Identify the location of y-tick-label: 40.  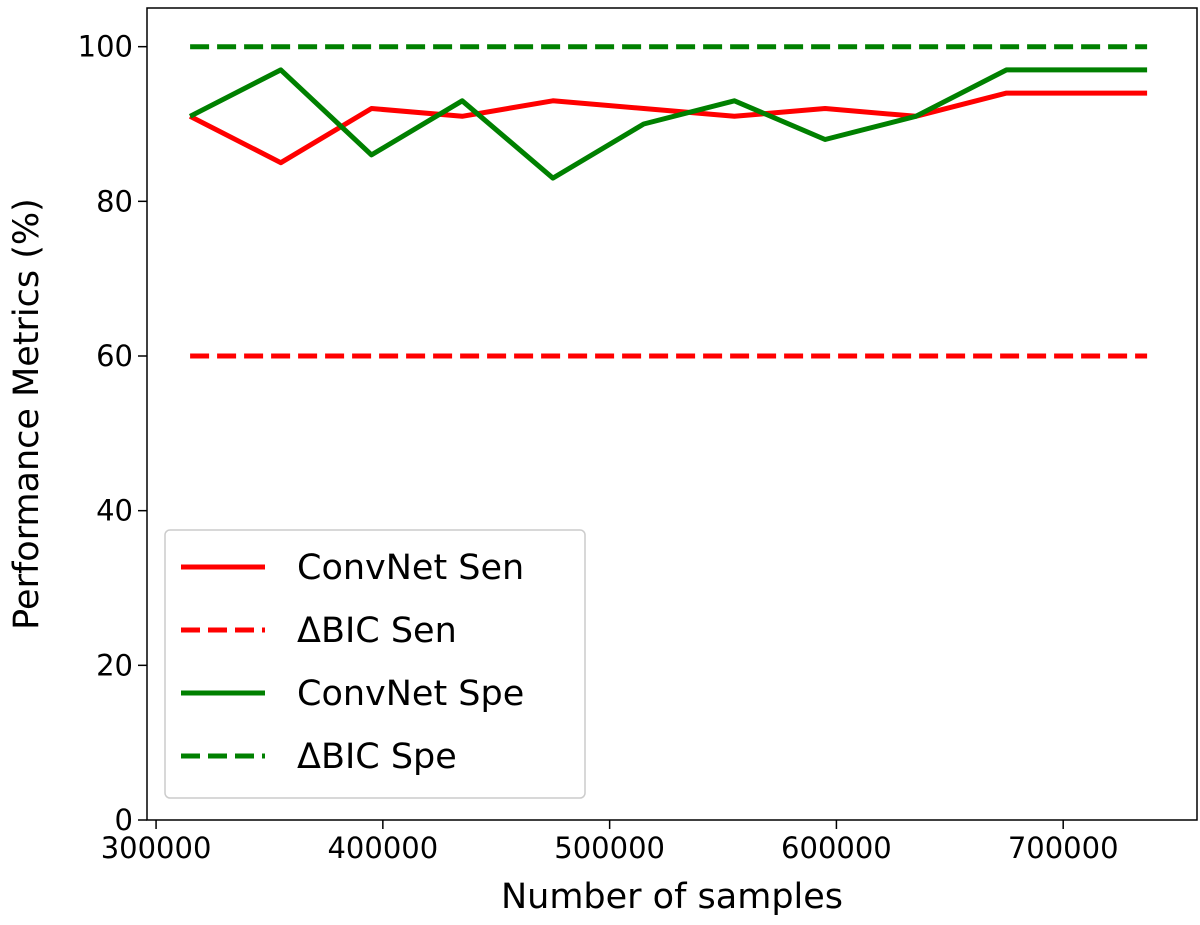
(114, 511).